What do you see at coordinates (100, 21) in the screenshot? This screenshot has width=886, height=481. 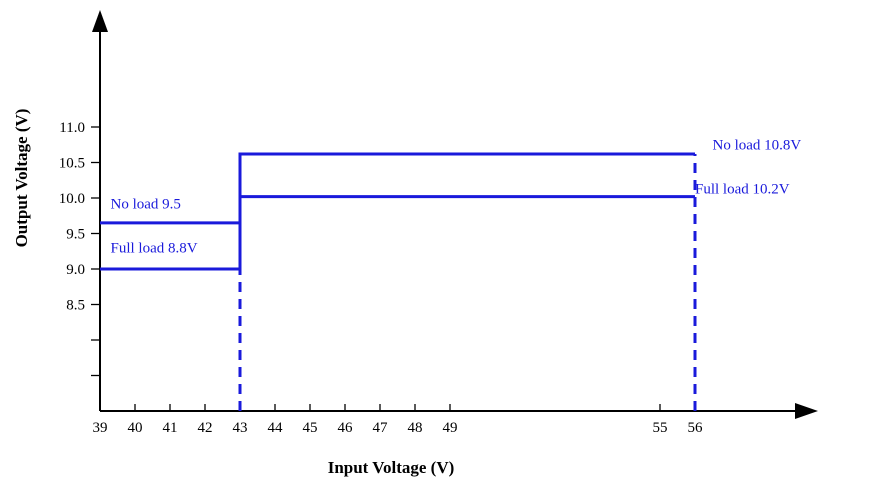 I see `y-axis-arrow` at bounding box center [100, 21].